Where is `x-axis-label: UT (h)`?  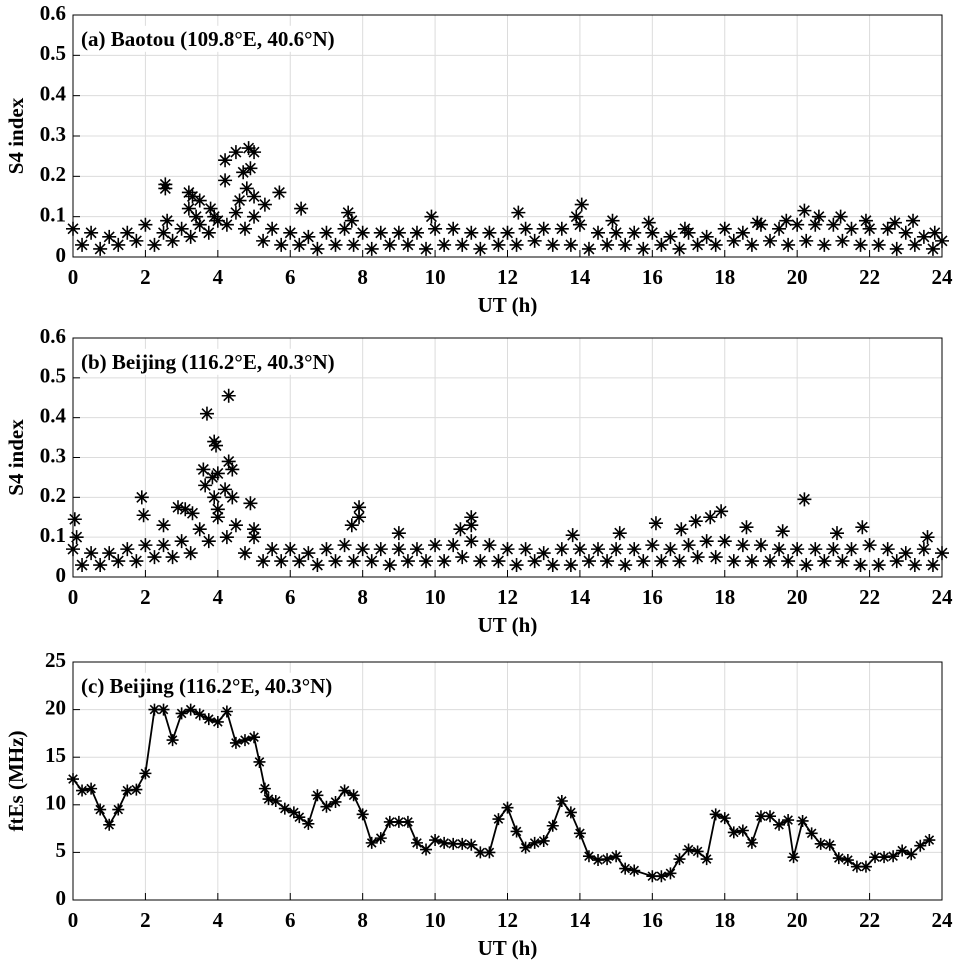 x-axis-label: UT (h) is located at coordinates (508, 948).